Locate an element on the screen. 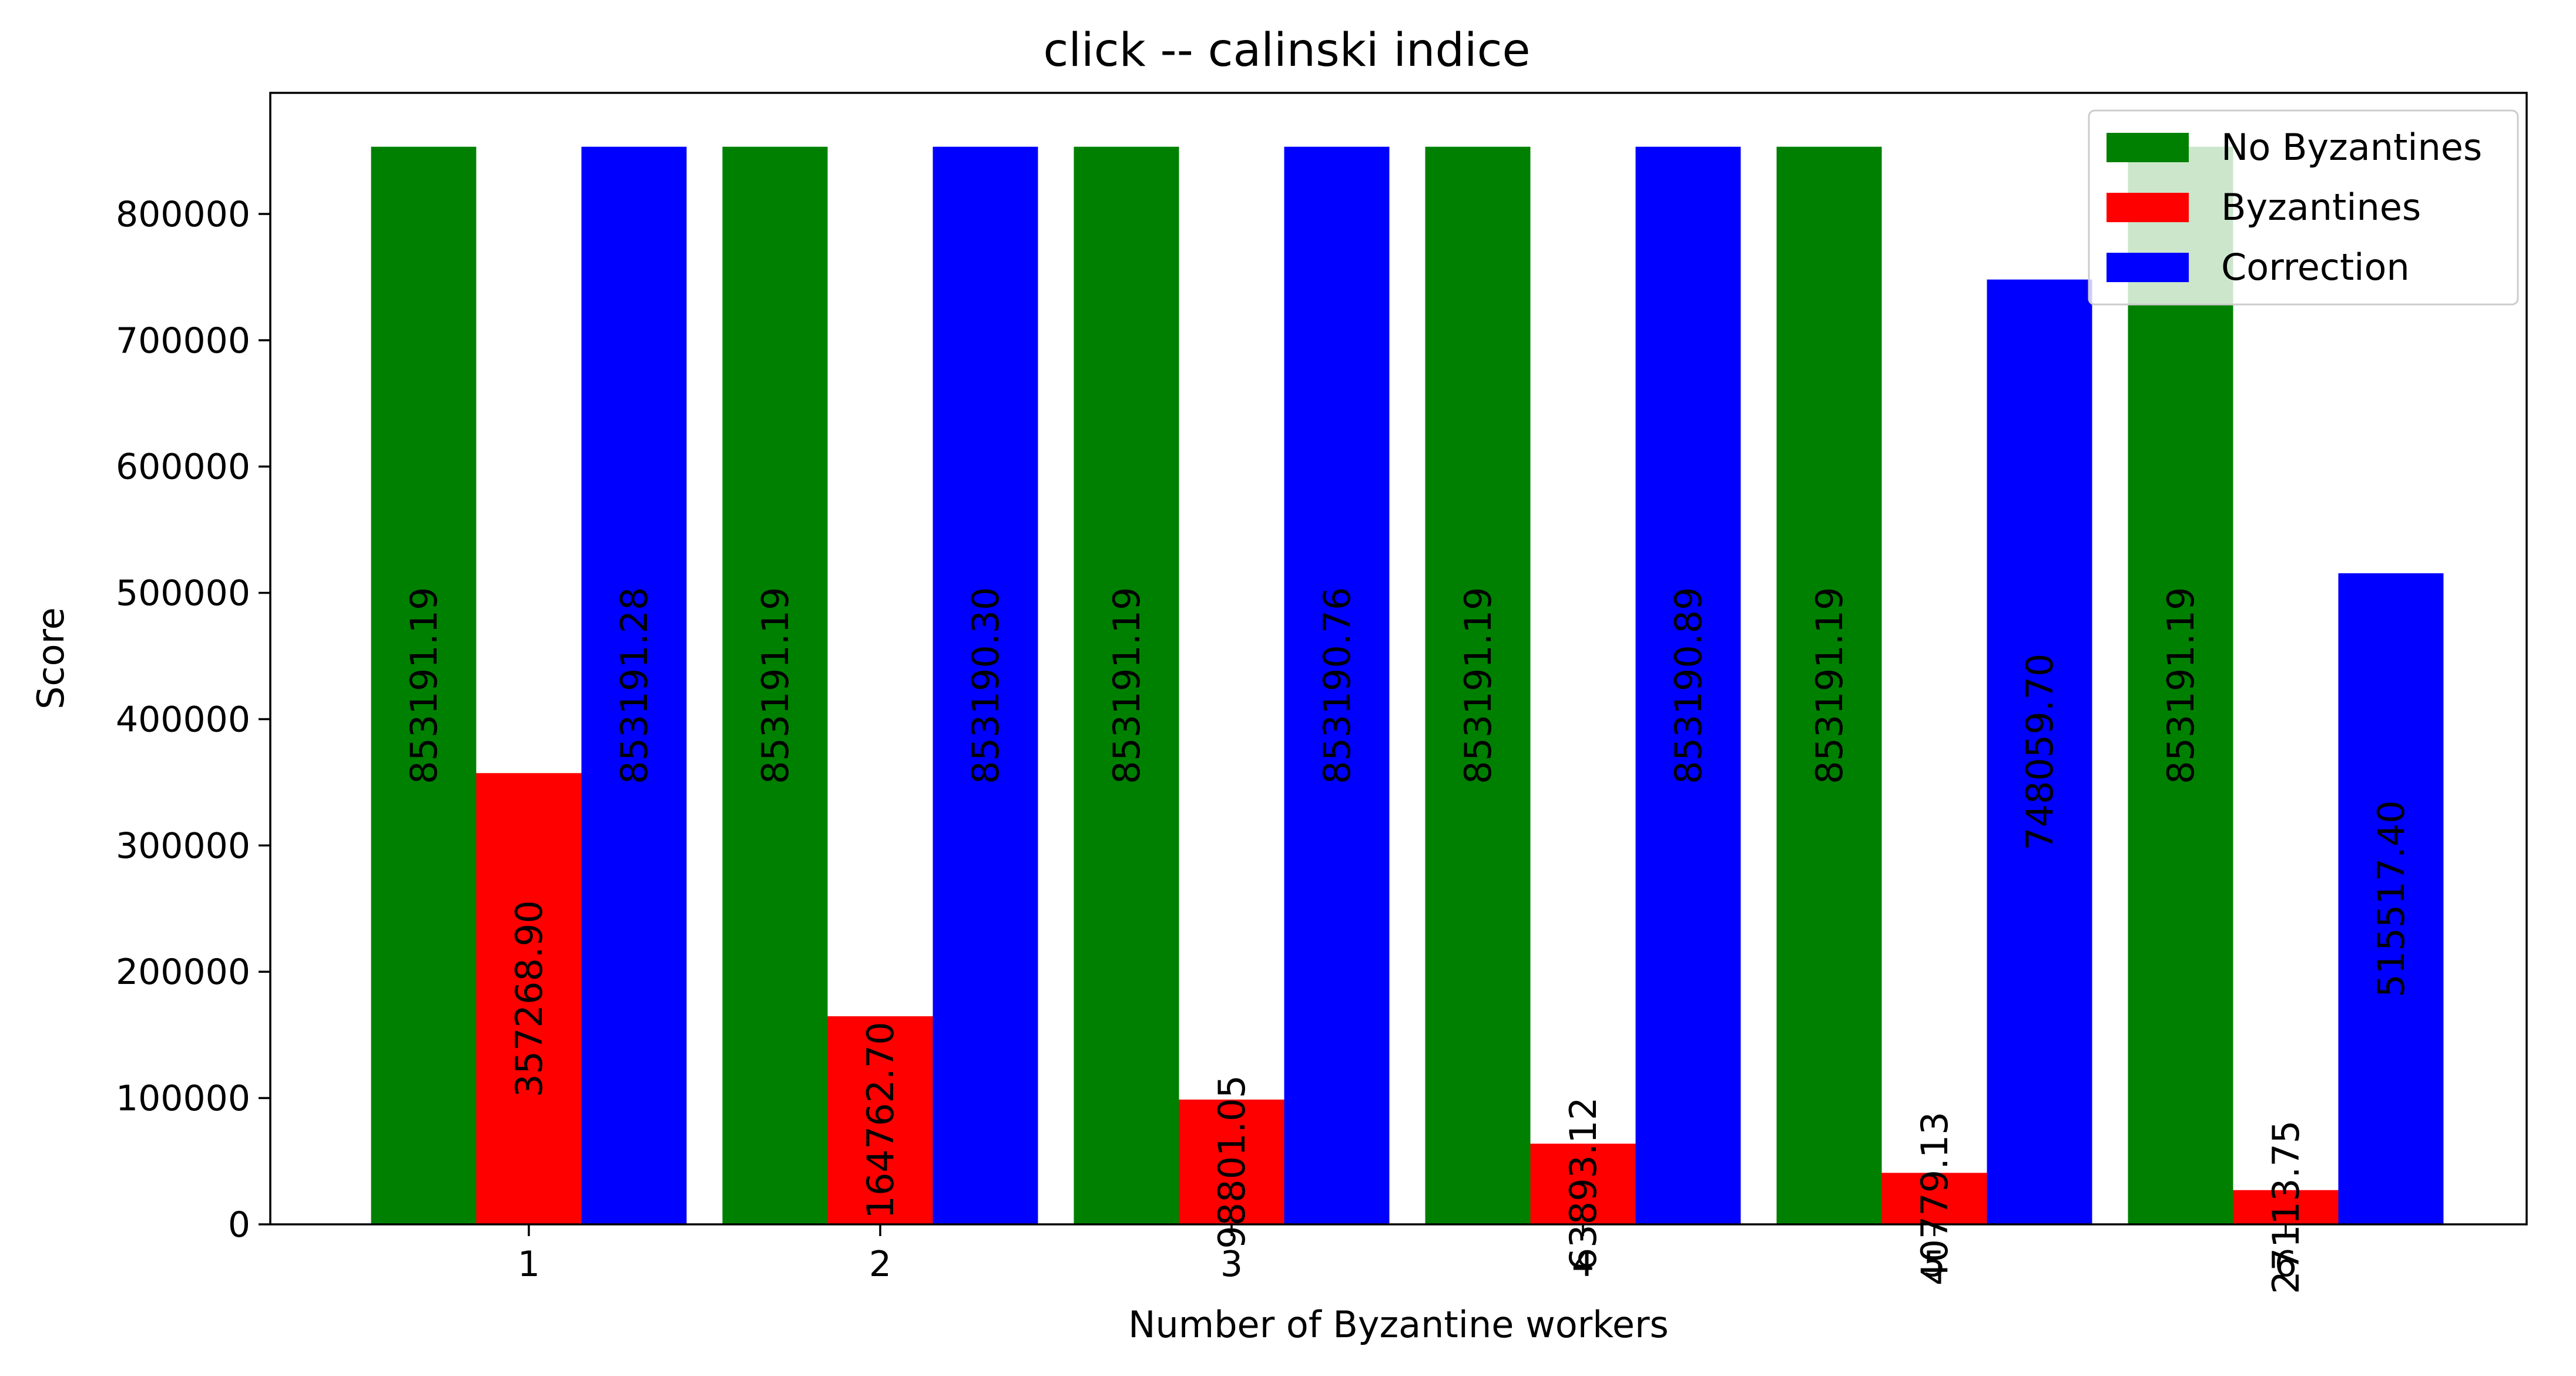 Image resolution: width=2576 pixels, height=1376 pixels. bar-value-label: 853190.76 is located at coordinates (1337, 685).